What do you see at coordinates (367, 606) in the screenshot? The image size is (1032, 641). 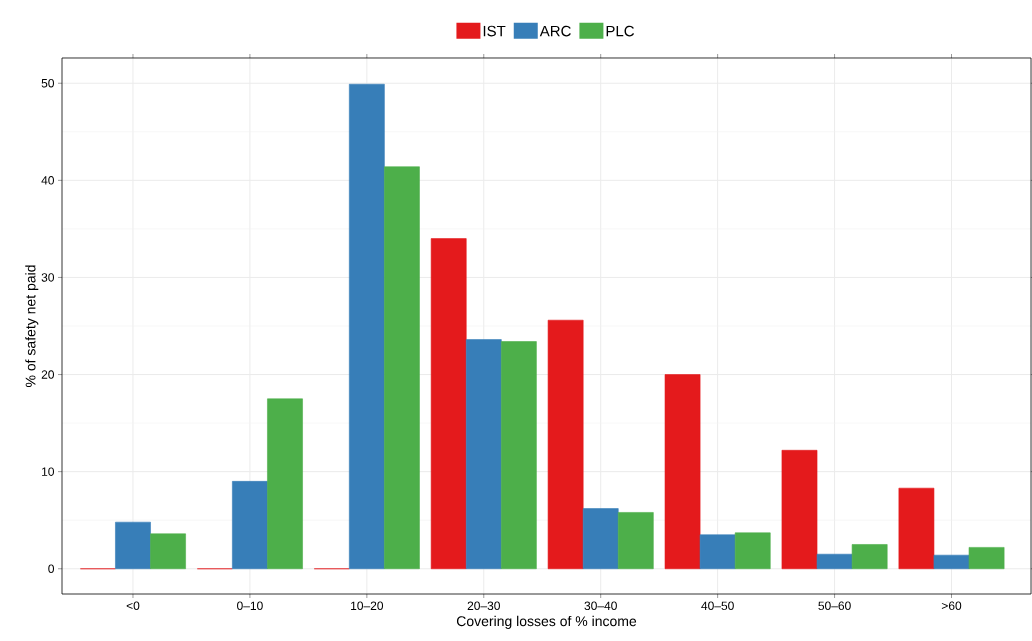 I see `x-tick-label: 10–20` at bounding box center [367, 606].